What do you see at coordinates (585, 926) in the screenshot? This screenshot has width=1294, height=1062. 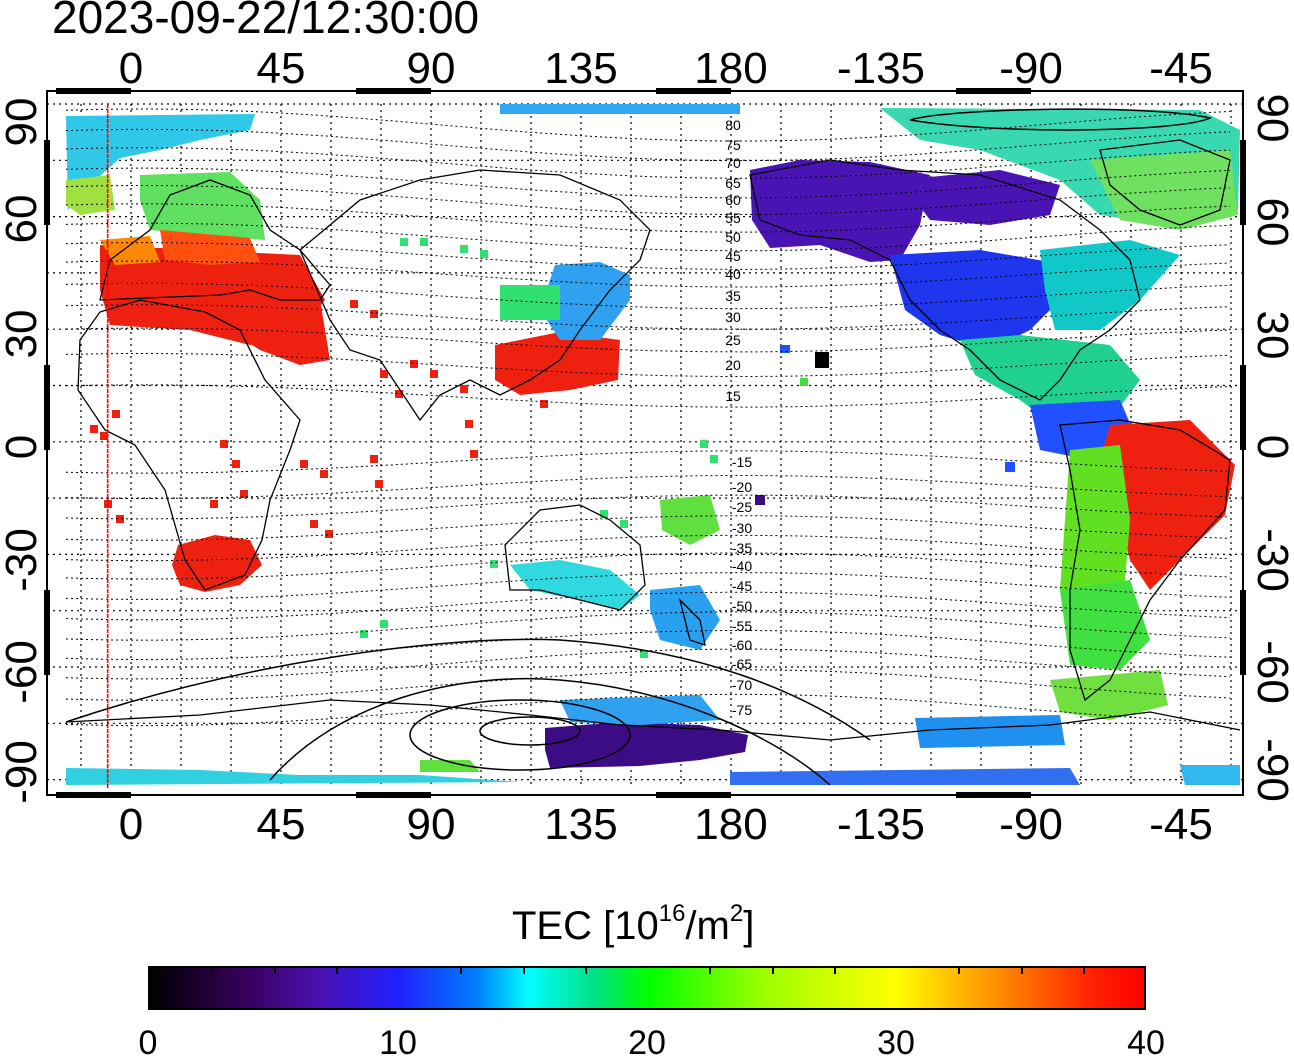 I see `colorbar-title-prefix: TEC [10` at bounding box center [585, 926].